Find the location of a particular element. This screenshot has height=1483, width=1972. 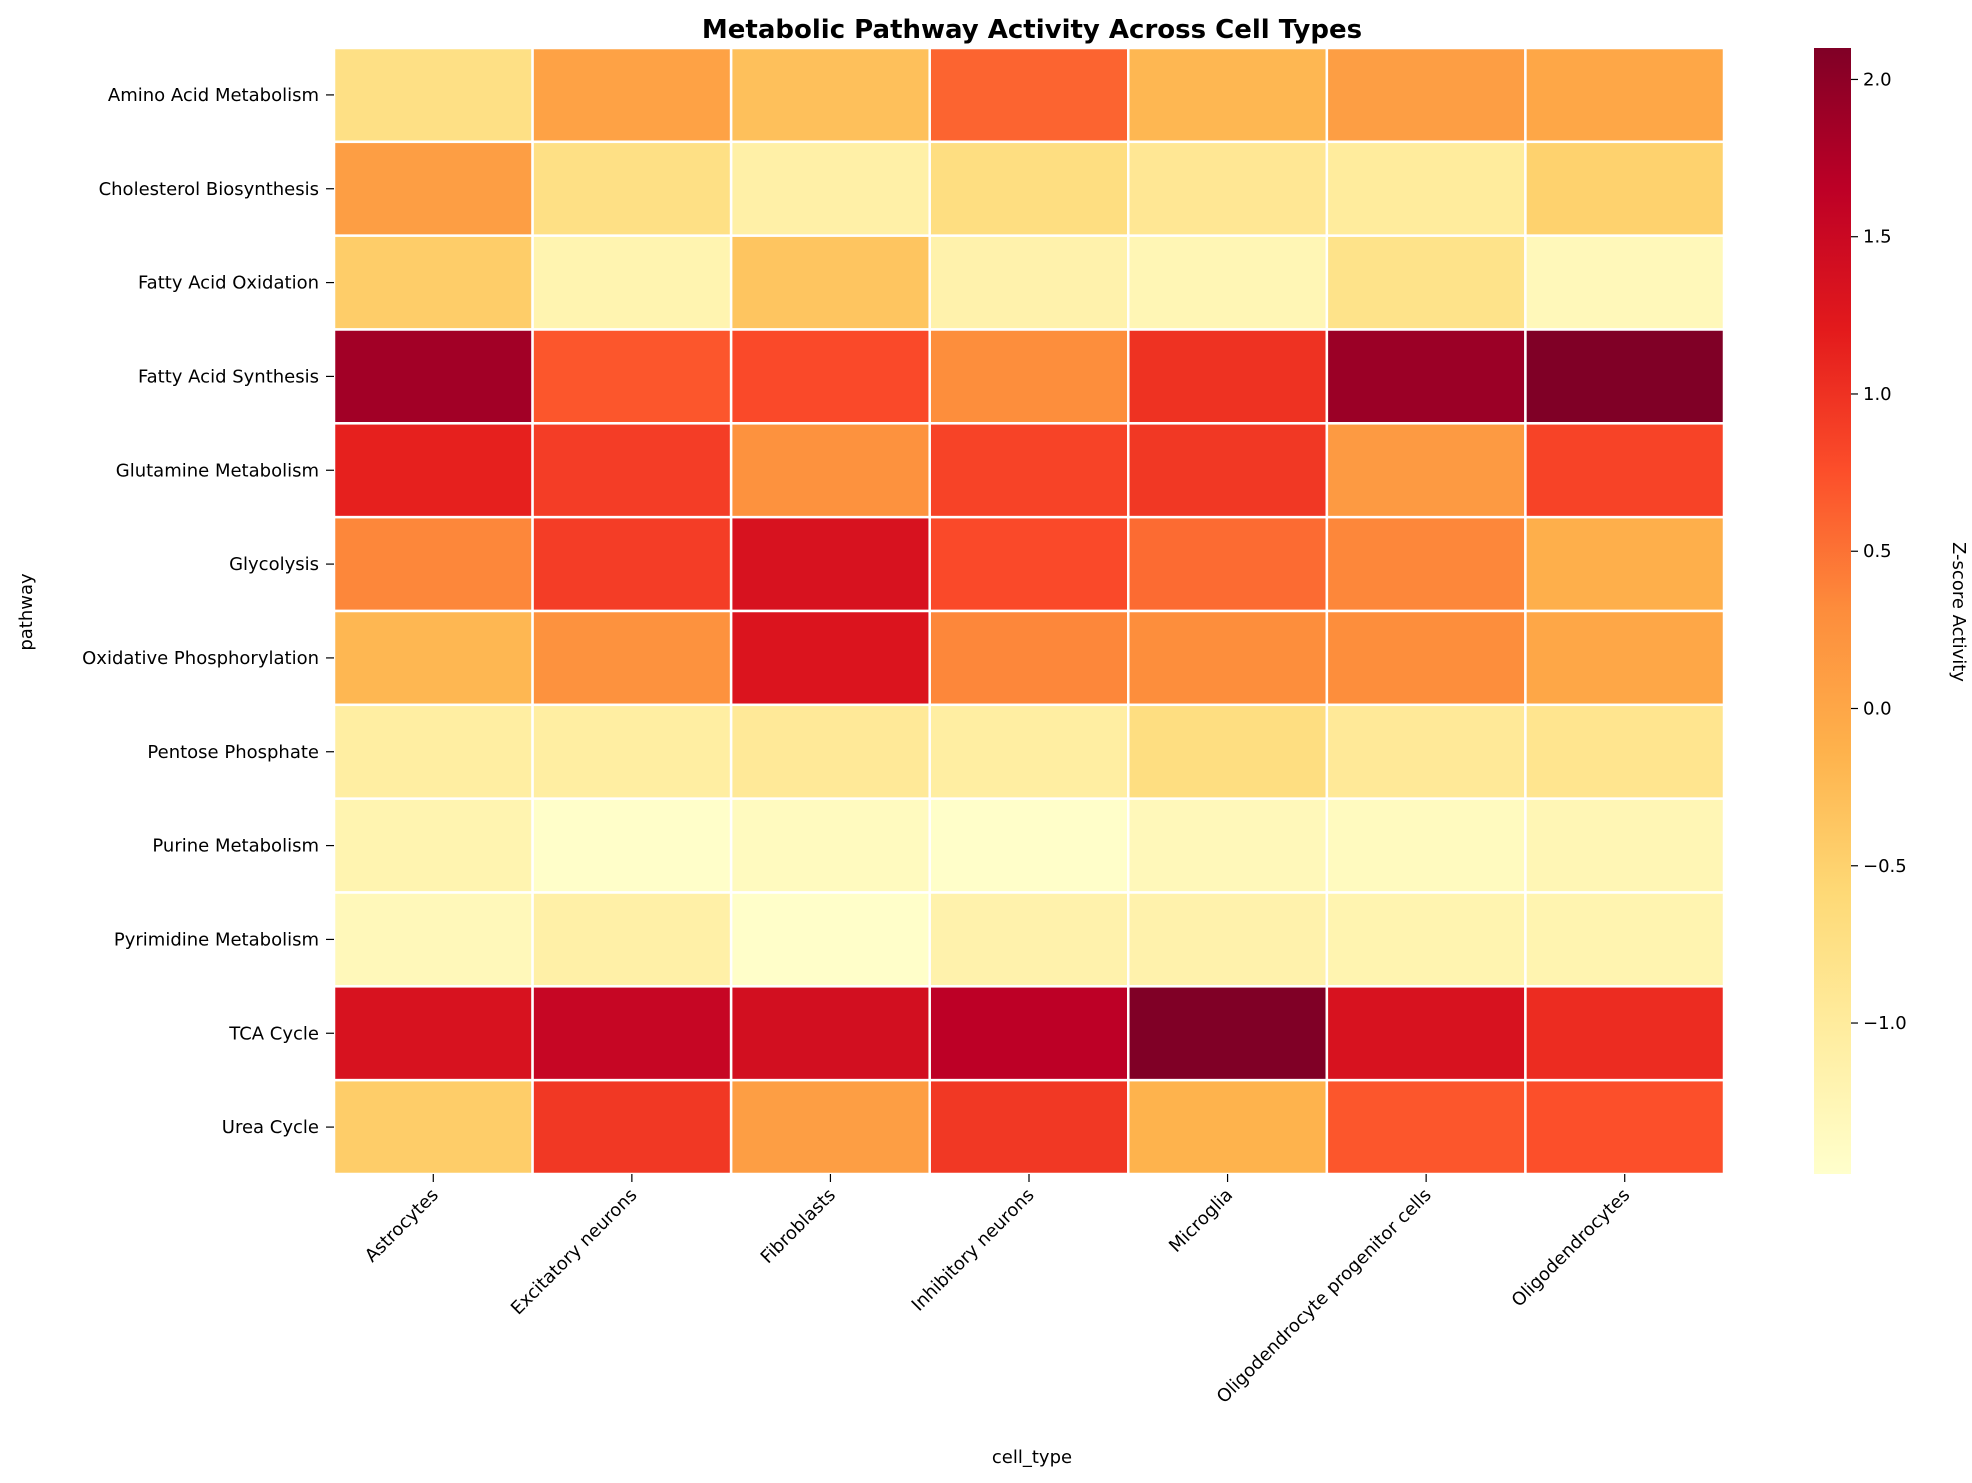

colorbar-tick-label: 0.0 is located at coordinates (1877, 709).